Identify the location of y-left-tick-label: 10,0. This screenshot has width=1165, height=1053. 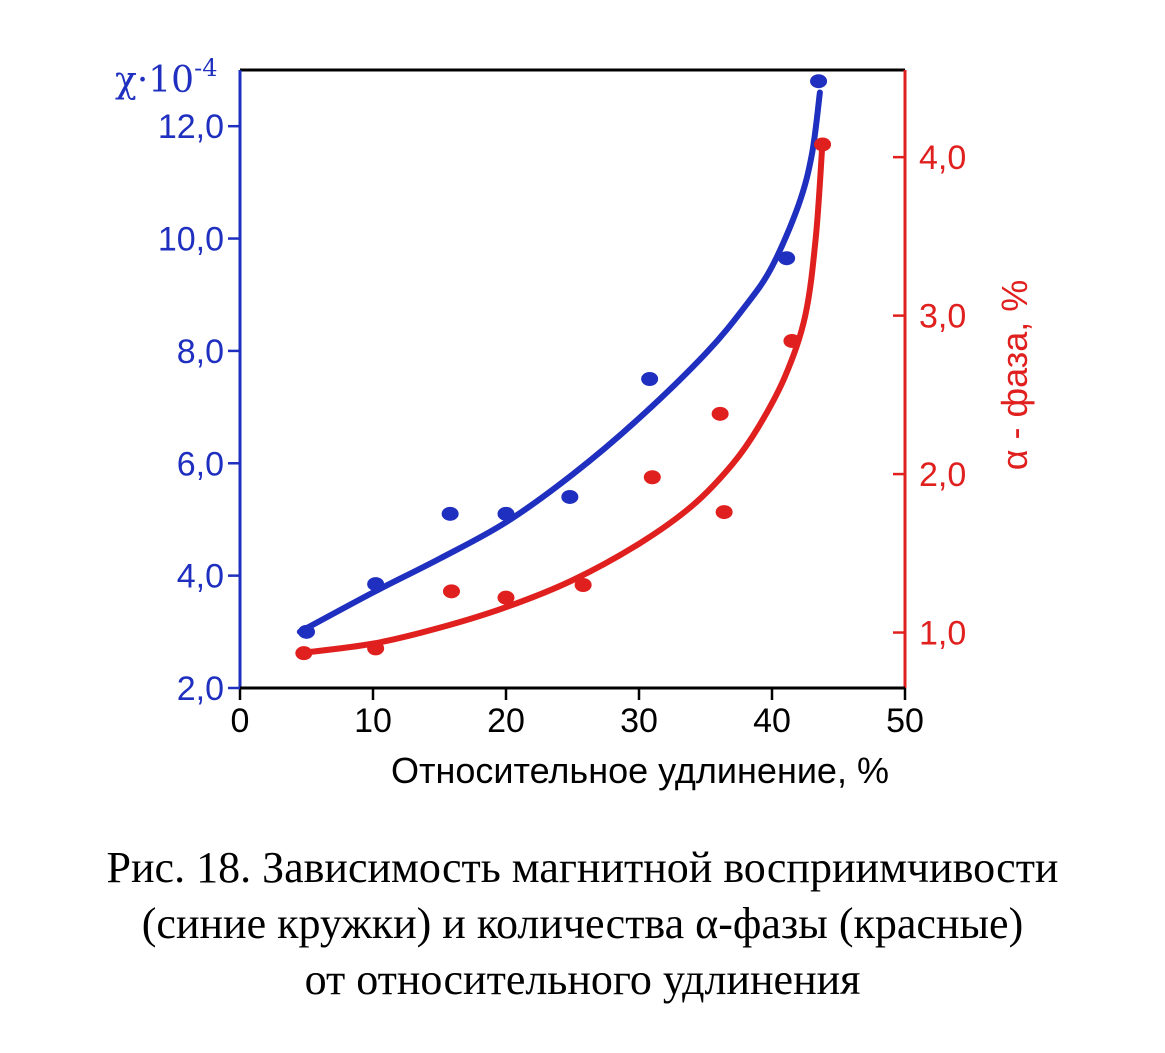
(191, 240).